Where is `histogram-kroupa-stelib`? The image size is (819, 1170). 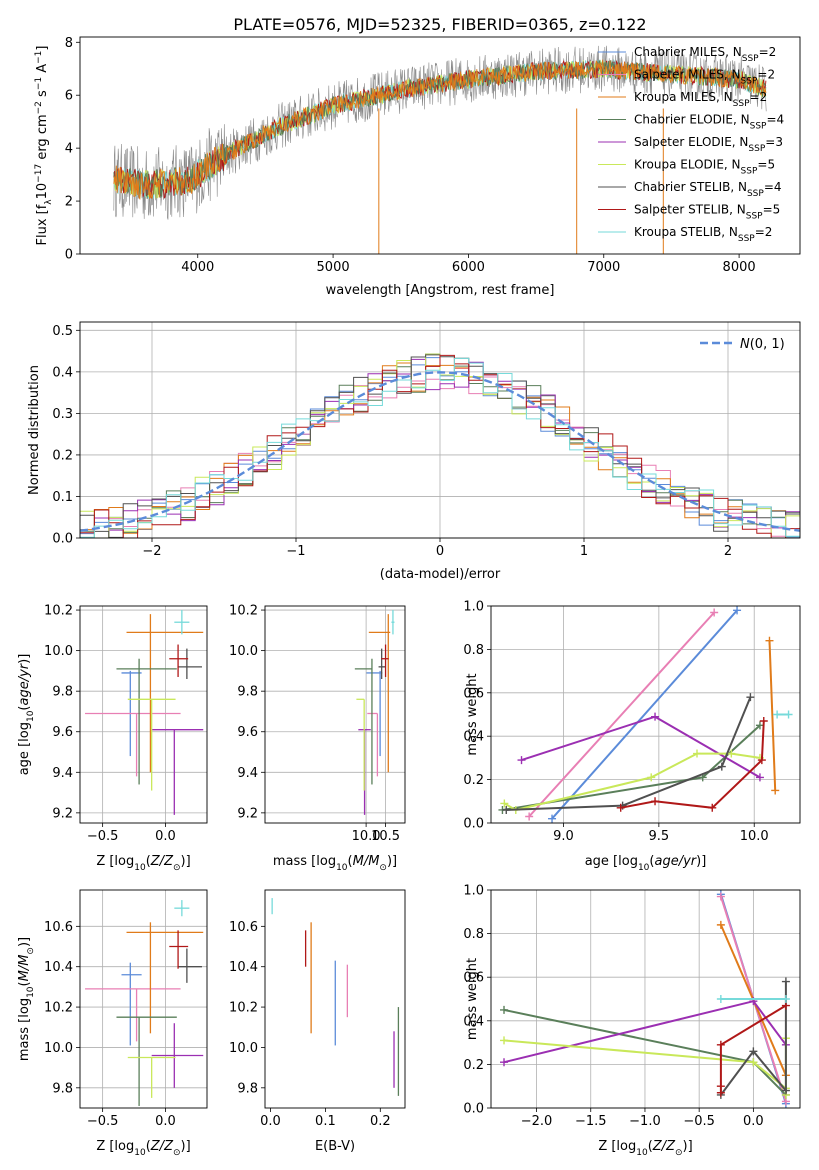 histogram-kroupa-stelib is located at coordinates (440, 447).